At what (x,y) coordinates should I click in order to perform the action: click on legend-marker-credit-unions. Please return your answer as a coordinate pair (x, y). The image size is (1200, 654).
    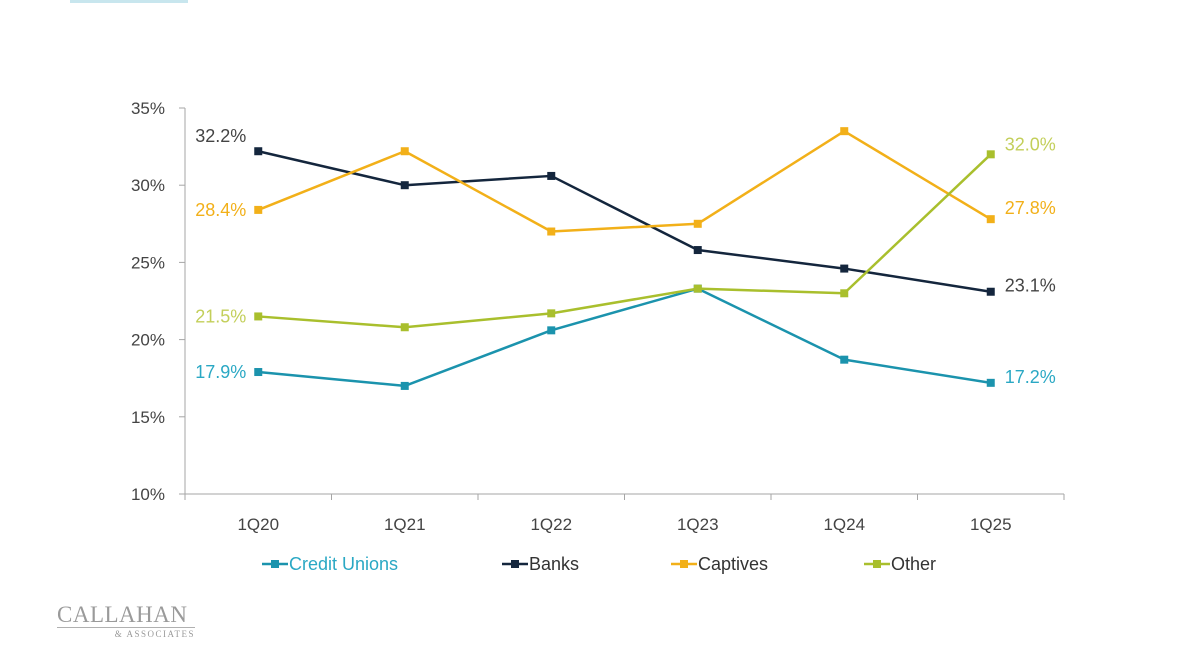
    Looking at the image, I should click on (275, 564).